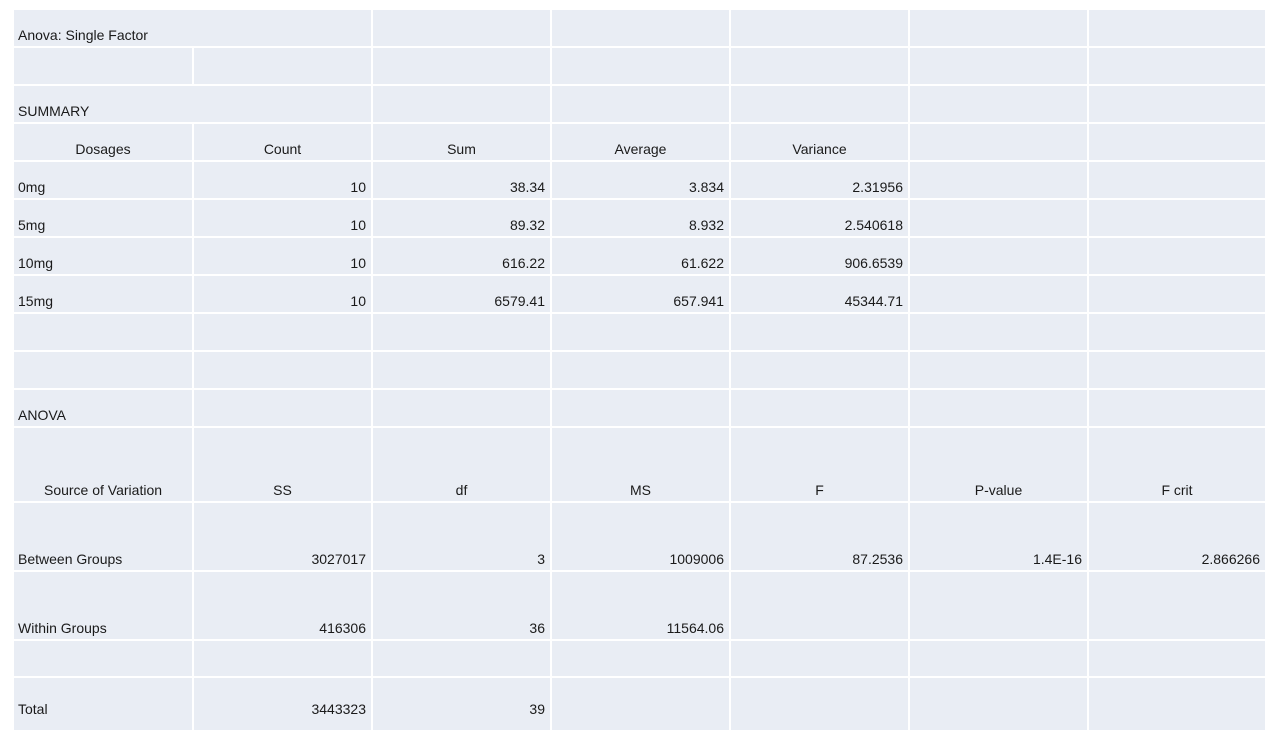  What do you see at coordinates (819, 180) in the screenshot?
I see `summary-variance-0mg: 2.31956` at bounding box center [819, 180].